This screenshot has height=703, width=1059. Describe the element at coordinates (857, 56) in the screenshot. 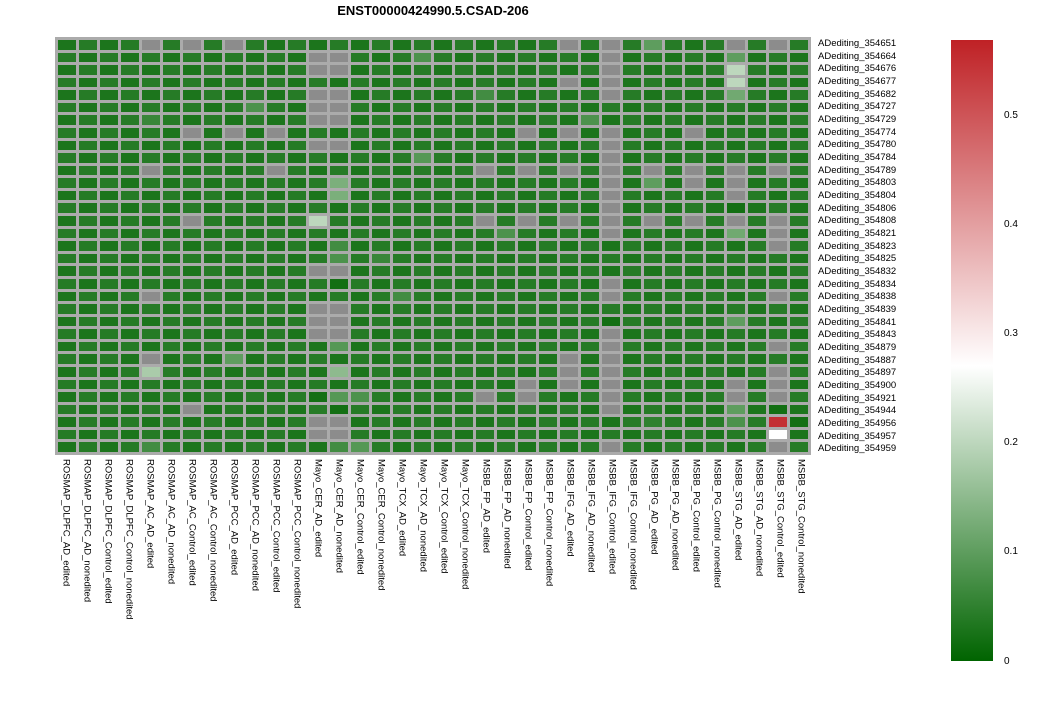

I see `row-label: ADediting_354664` at that location.